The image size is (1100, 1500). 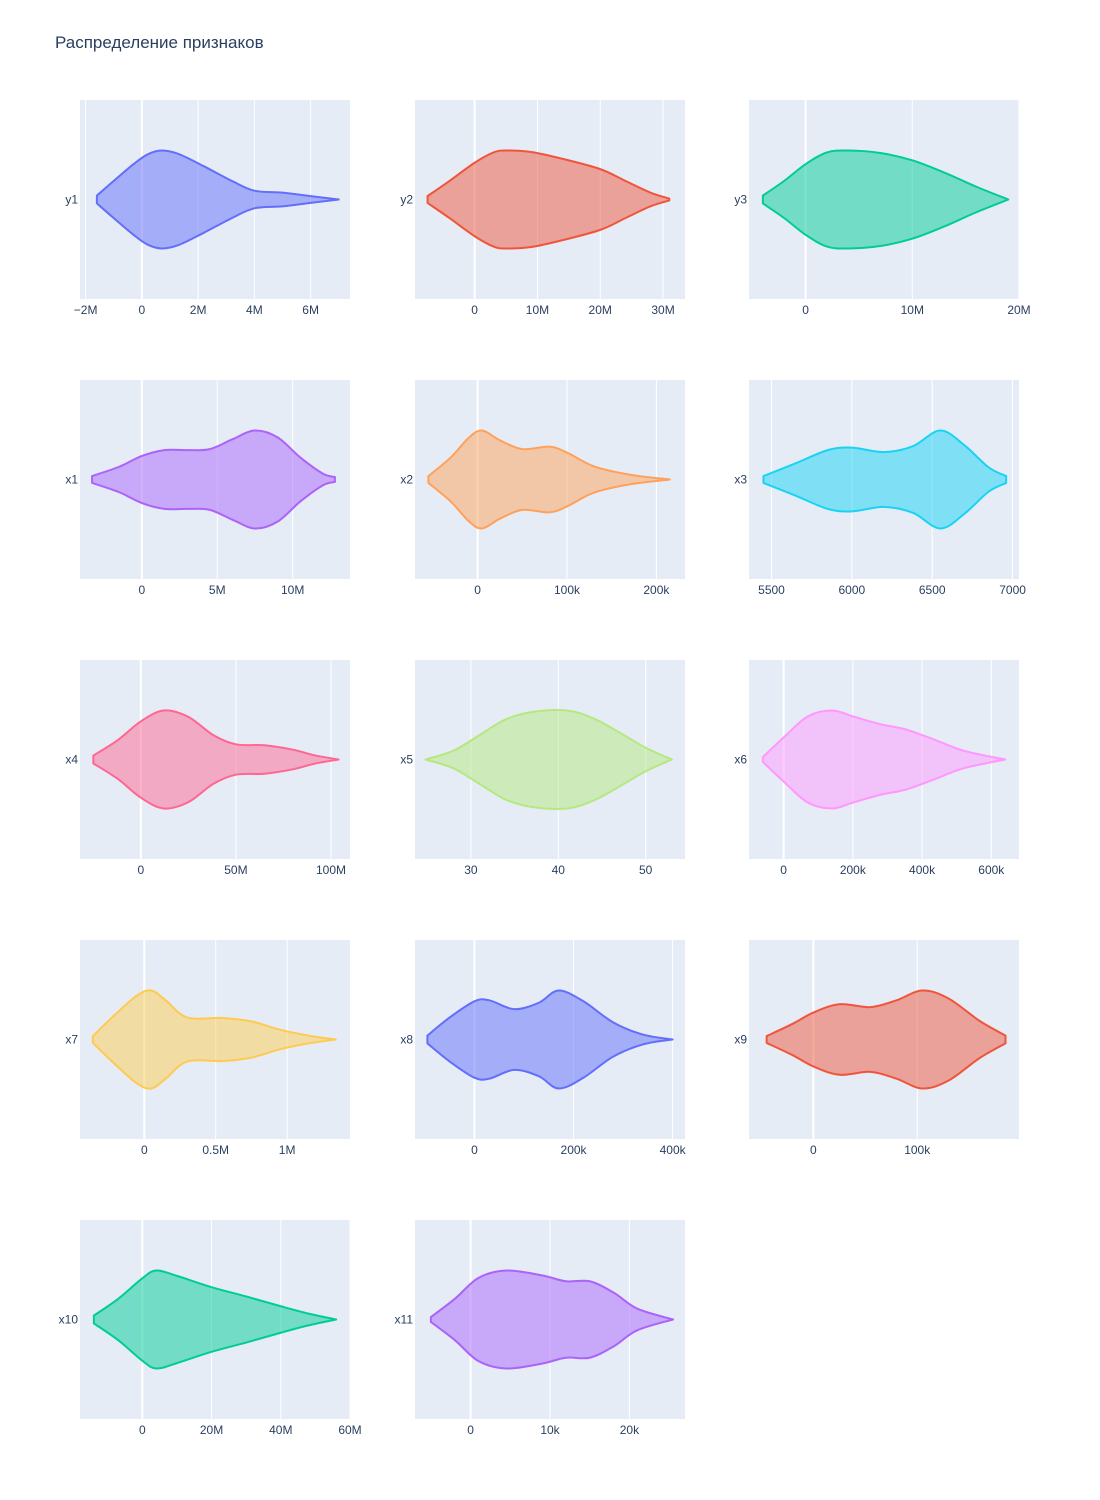 I want to click on subplot-x2: x2 0 100k 200k, so click(x=542, y=488).